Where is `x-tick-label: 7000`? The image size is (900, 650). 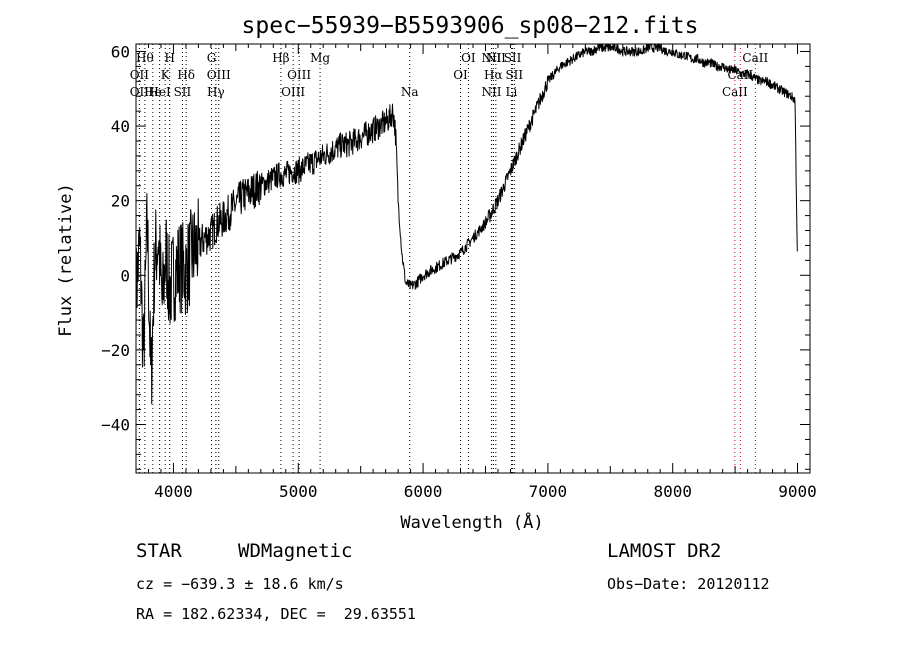
x-tick-label: 7000 is located at coordinates (548, 491).